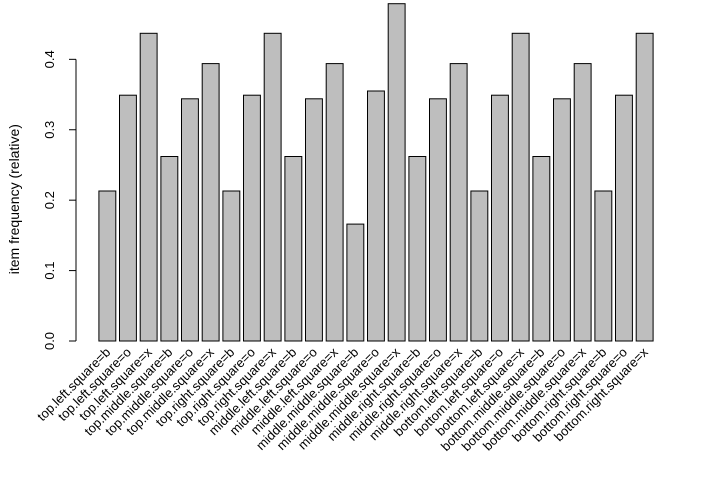 This screenshot has height=491, width=713. Describe the element at coordinates (603, 266) in the screenshot. I see `bar-bottom.right.square=b` at that location.